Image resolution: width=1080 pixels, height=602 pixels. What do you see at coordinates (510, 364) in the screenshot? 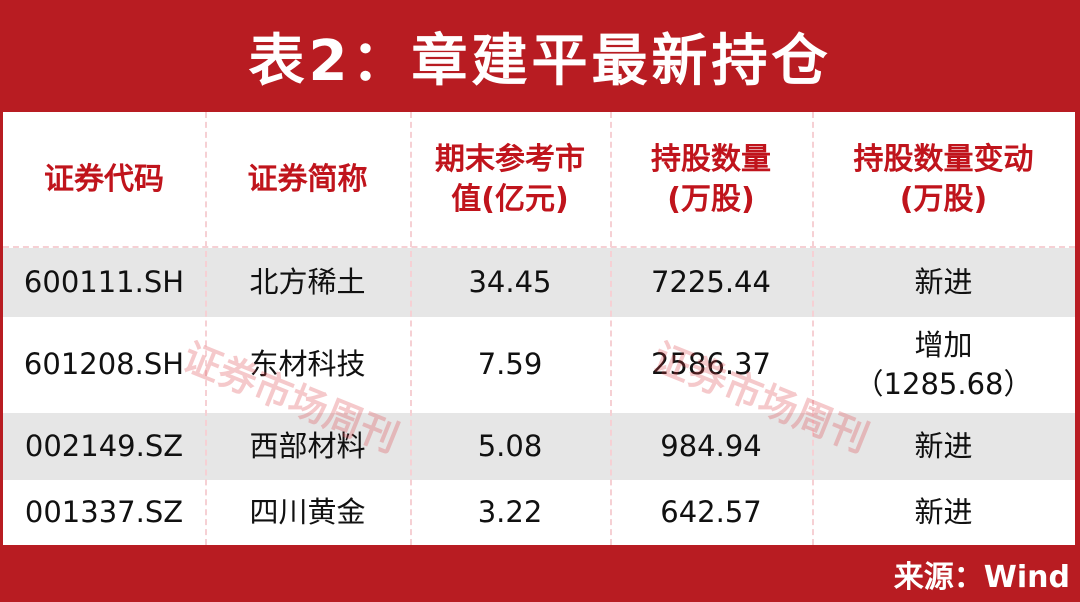
I see `cell-market-value: 7.59` at bounding box center [510, 364].